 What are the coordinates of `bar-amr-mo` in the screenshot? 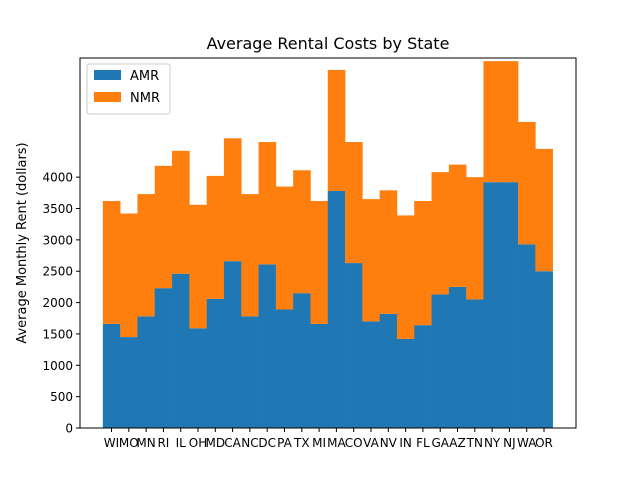 It's located at (129, 382).